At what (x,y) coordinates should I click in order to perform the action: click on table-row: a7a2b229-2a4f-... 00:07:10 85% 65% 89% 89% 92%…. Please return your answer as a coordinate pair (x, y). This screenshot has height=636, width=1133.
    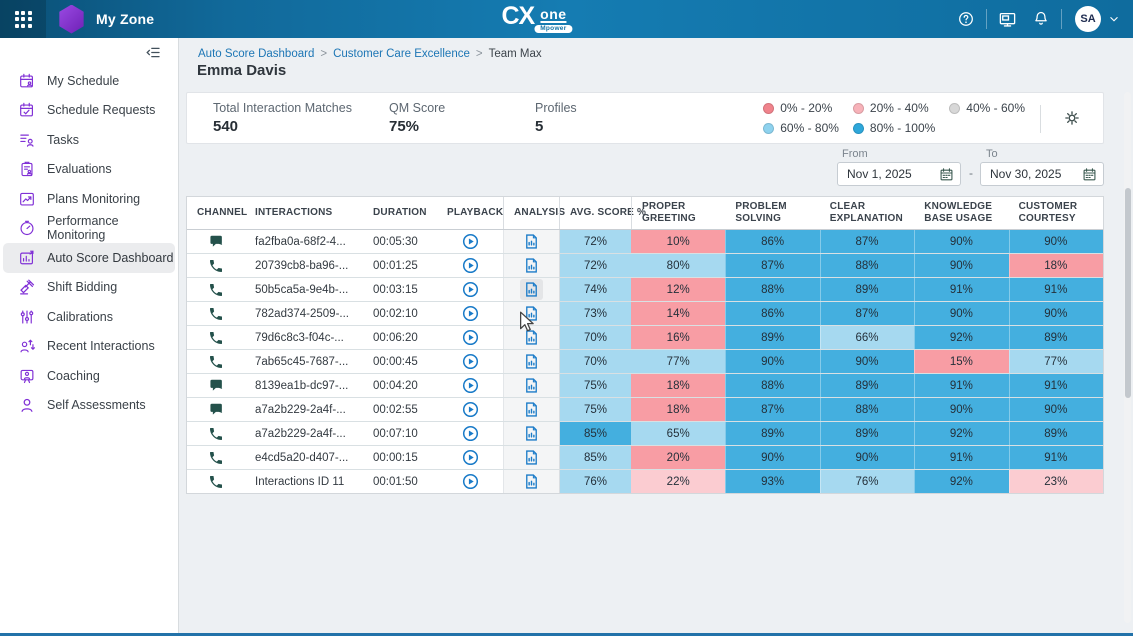
    Looking at the image, I should click on (645, 434).